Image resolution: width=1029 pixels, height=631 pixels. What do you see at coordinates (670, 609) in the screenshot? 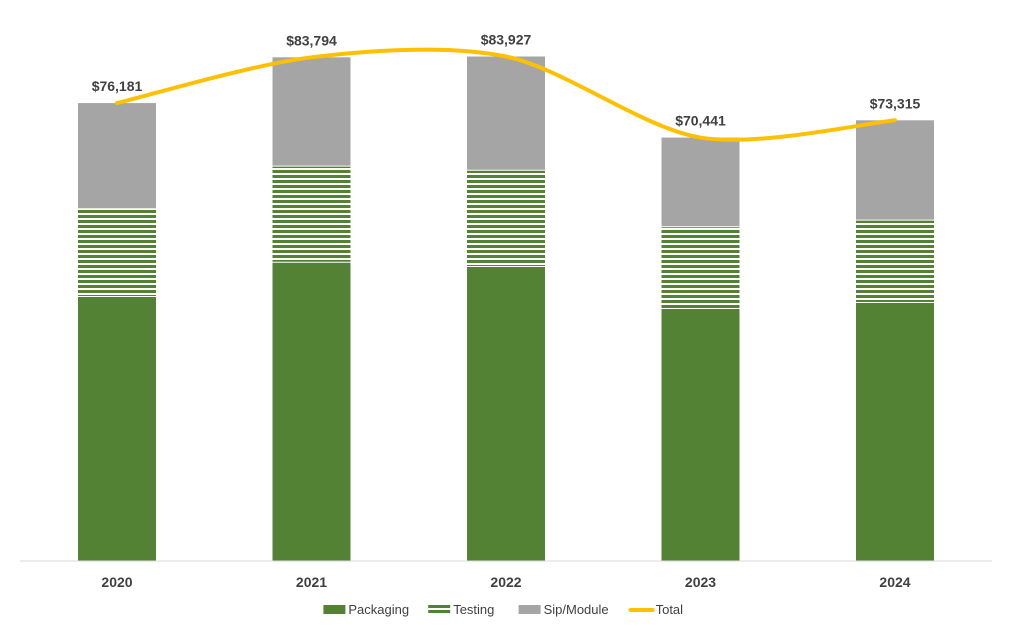
I see `legend-label-total: Total` at bounding box center [670, 609].